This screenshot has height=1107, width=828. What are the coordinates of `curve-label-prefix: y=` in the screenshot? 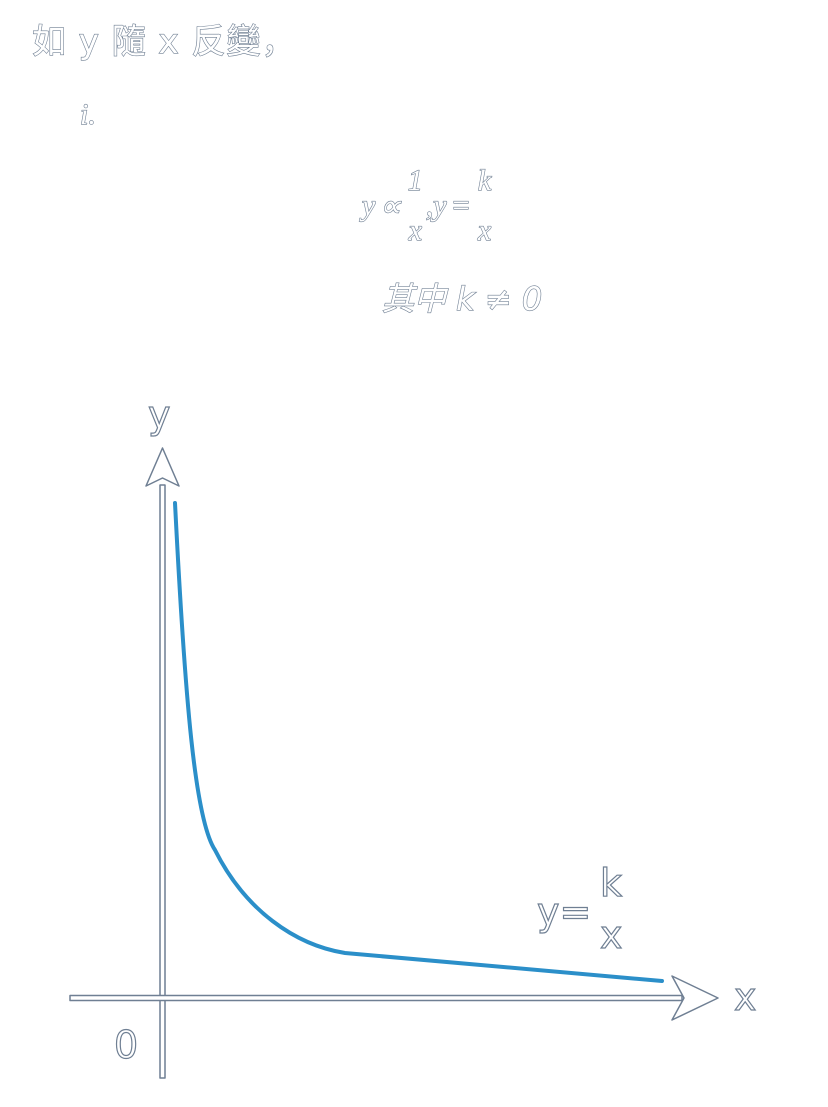 It's located at (564, 912).